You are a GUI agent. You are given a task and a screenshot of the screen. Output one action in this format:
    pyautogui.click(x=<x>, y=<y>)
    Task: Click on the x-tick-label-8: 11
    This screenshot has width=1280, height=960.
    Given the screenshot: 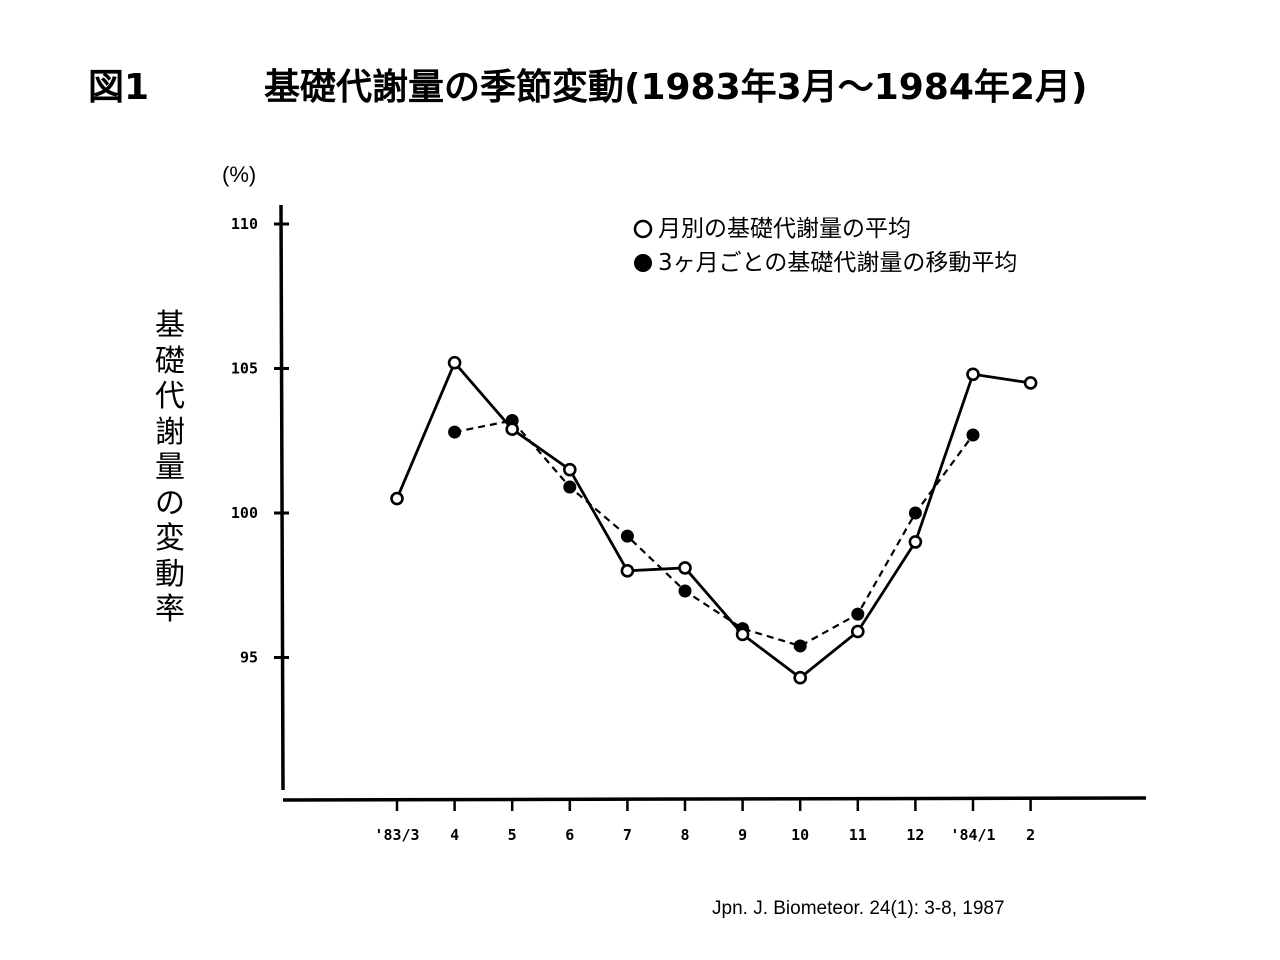 What is the action you would take?
    pyautogui.click(x=858, y=835)
    